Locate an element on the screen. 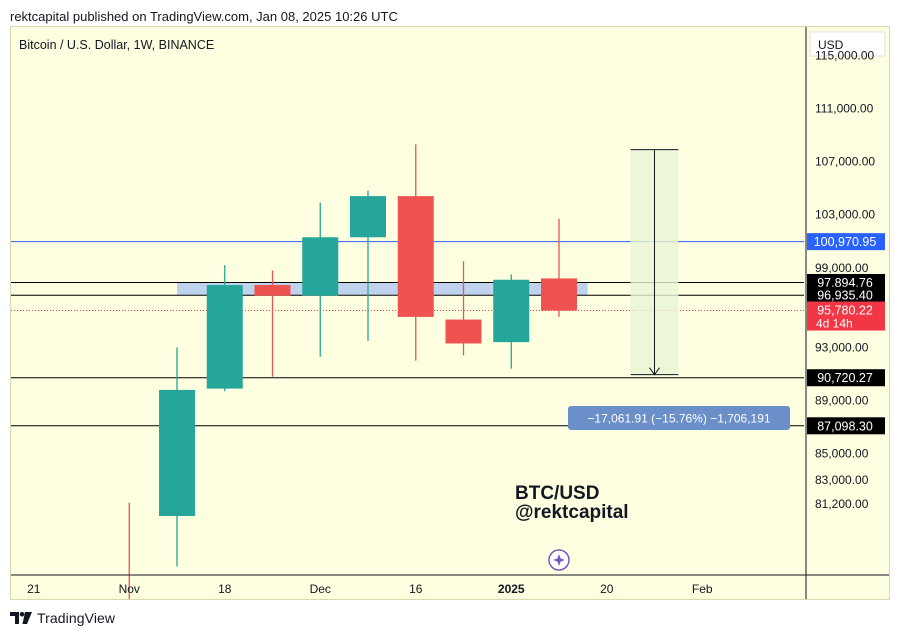 The height and width of the screenshot is (635, 900). y-tick-label: 89,000.00 is located at coordinates (842, 401).